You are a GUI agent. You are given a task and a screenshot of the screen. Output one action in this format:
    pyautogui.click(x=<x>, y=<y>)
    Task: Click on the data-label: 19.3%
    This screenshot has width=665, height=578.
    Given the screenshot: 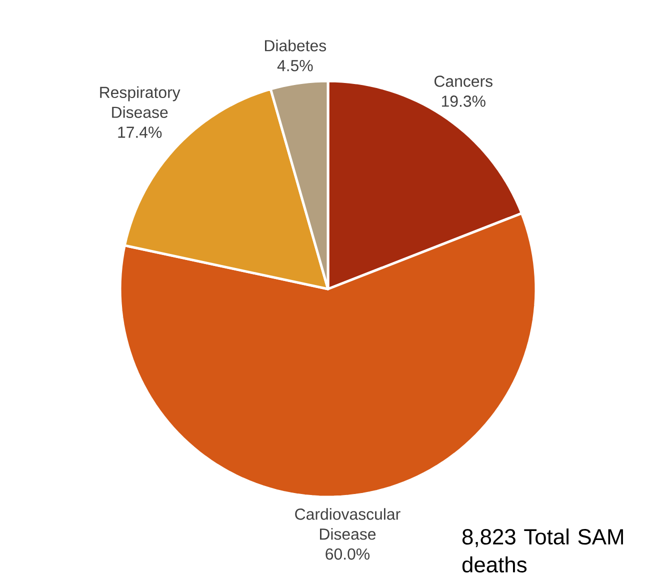 What is the action you would take?
    pyautogui.click(x=464, y=101)
    